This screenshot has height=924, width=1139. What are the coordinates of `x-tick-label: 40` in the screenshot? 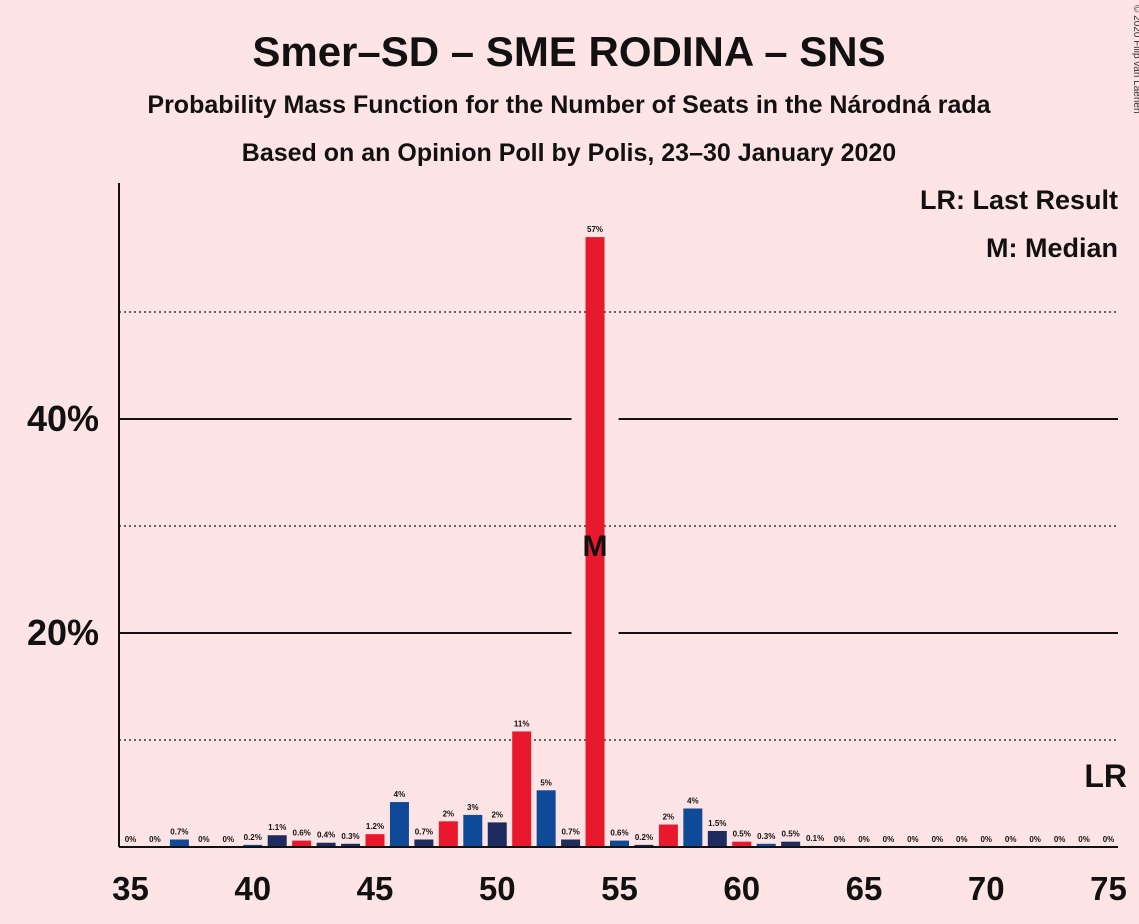 It's located at (252, 888).